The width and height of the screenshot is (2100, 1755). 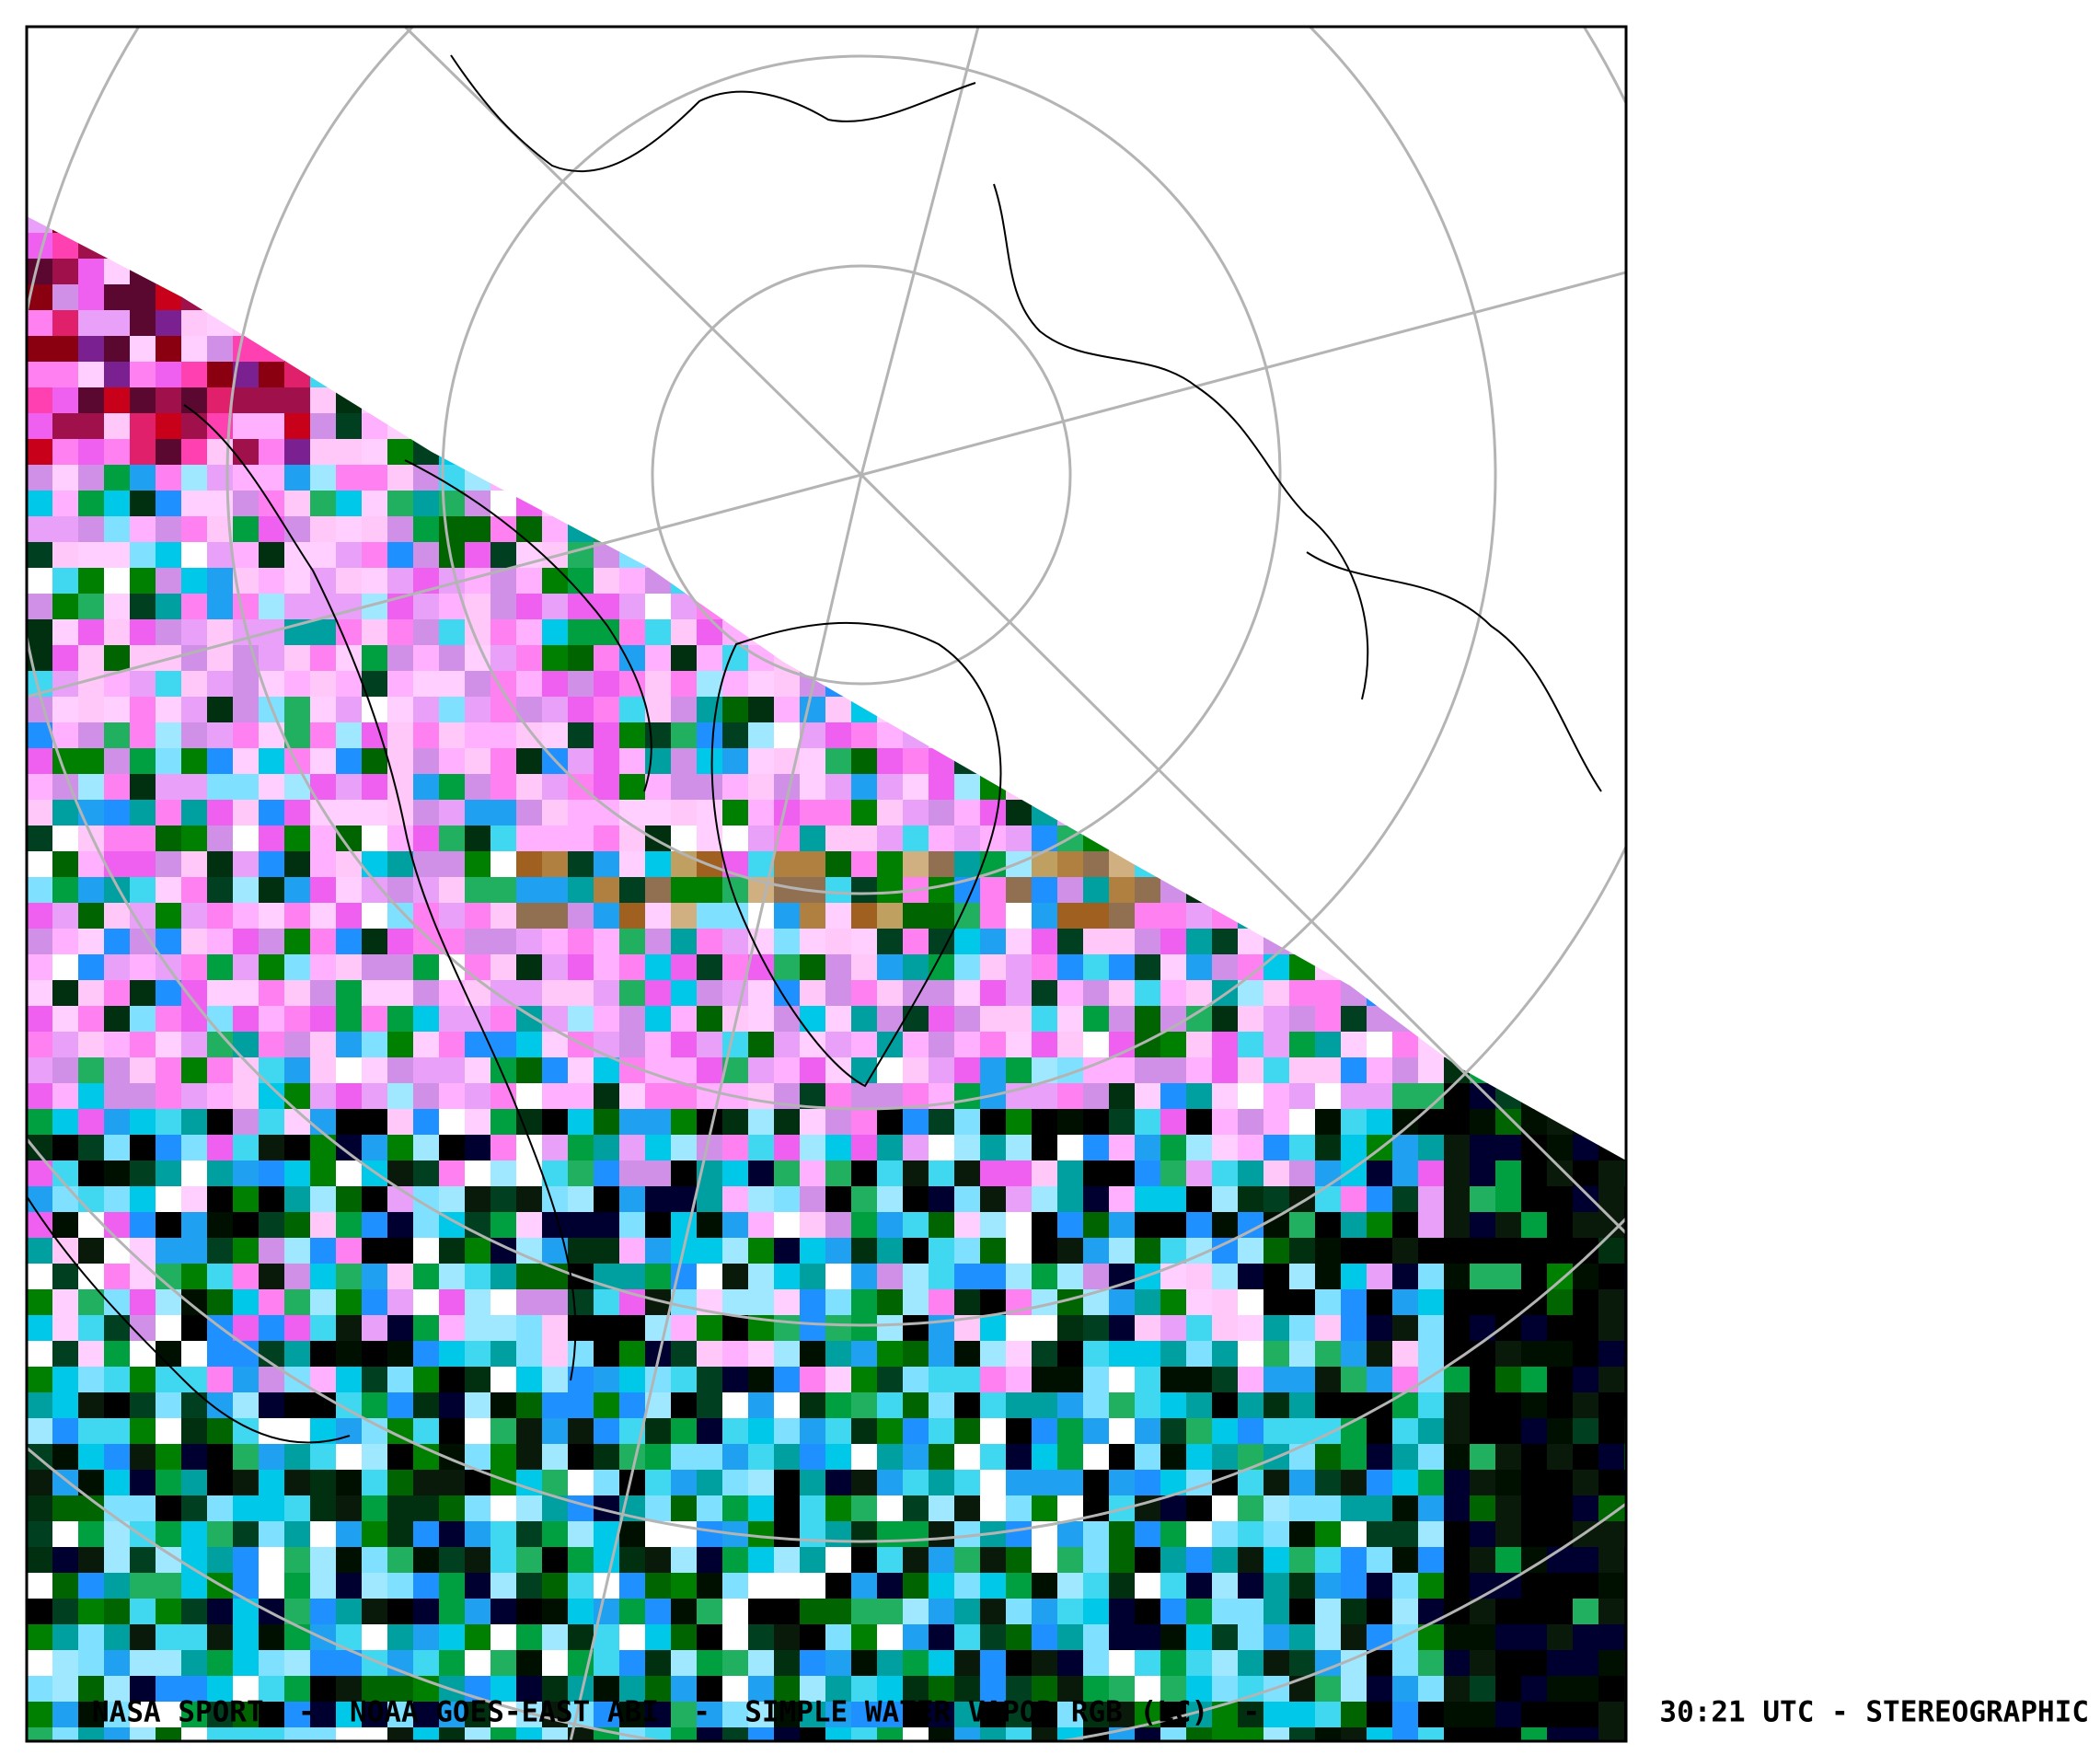 I want to click on meridian, so click(x=444, y=586).